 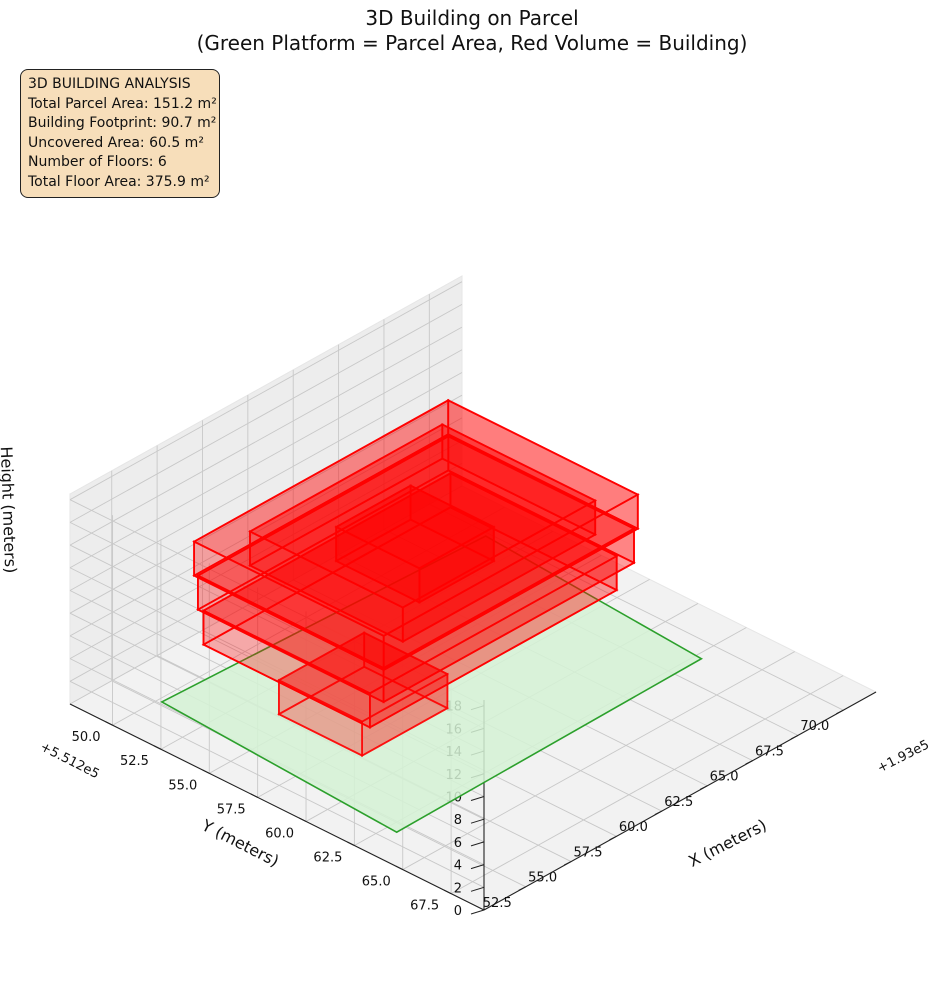 I want to click on z-tick-label: 8, so click(x=458, y=820).